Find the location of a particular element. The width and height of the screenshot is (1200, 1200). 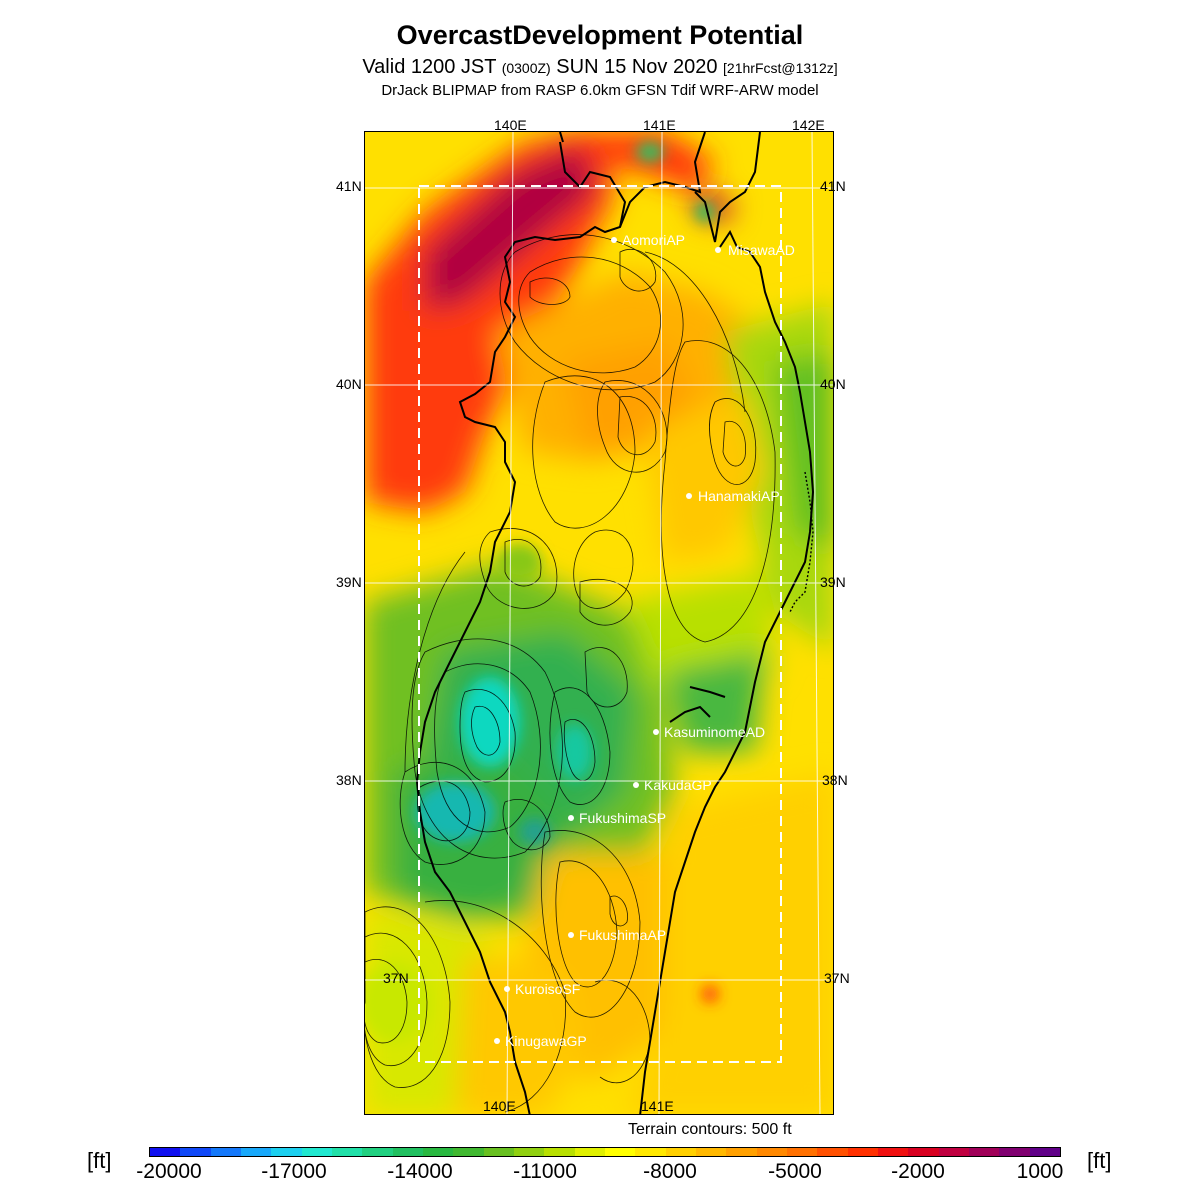

colorbar-tick-label: -8000 is located at coordinates (670, 1171).